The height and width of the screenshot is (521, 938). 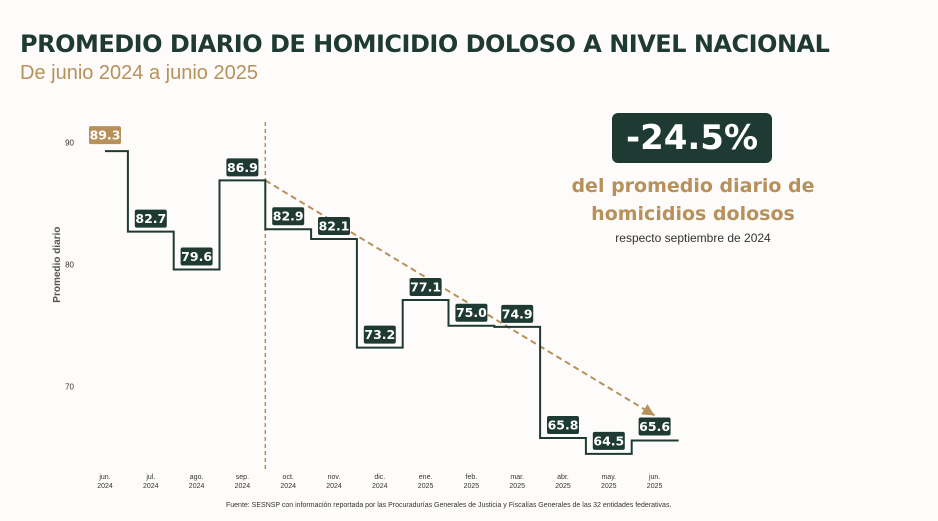 I want to click on data-label: 65.8, so click(x=563, y=425).